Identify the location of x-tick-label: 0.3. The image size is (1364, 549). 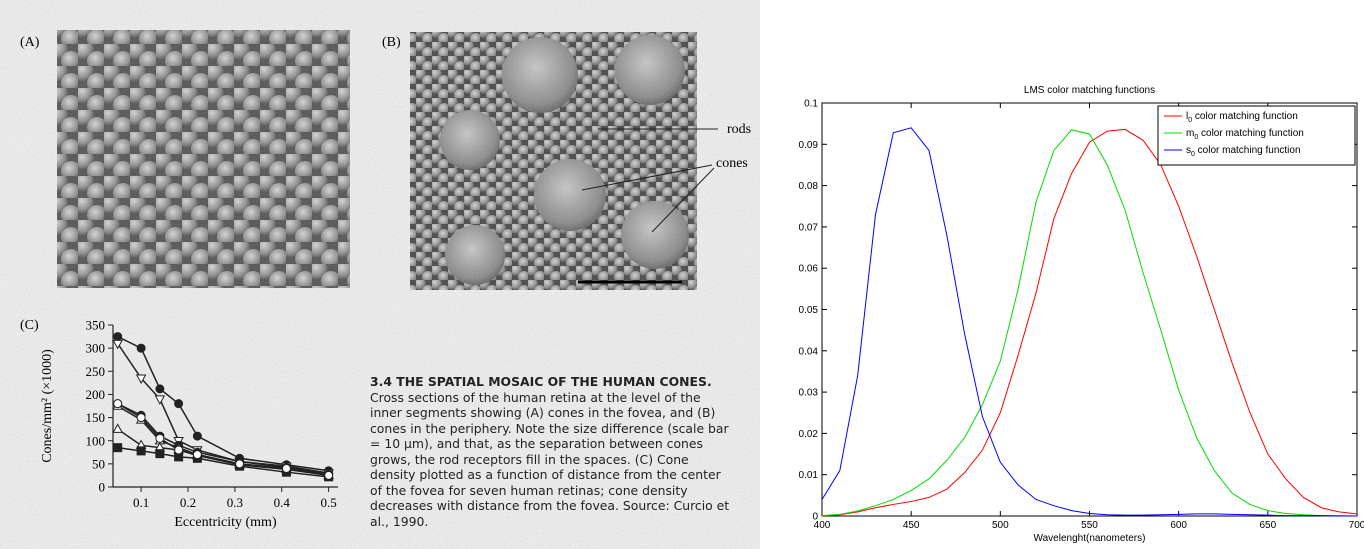
(235, 502).